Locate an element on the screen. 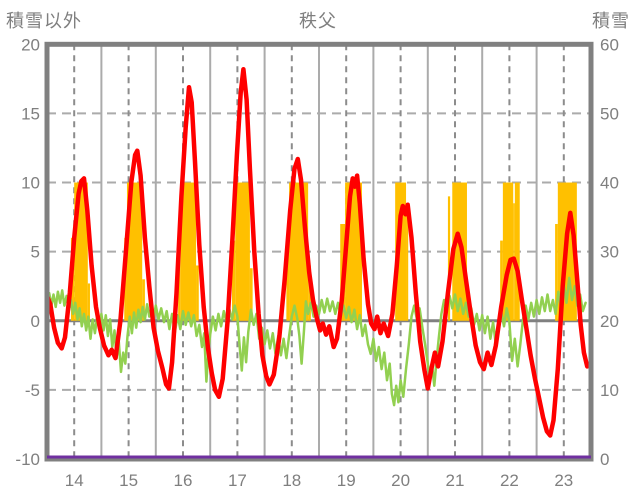 The image size is (636, 501). right-axis-title: 積雪 is located at coordinates (611, 21).